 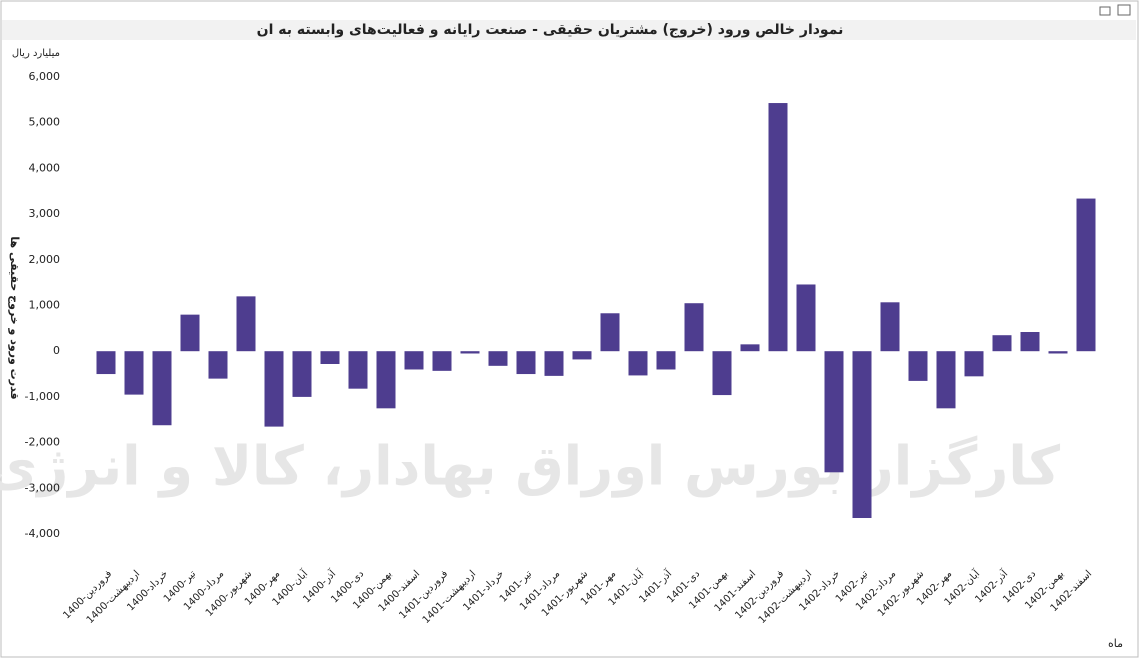 What do you see at coordinates (36, 53) in the screenshot?
I see `unit-label: میلیارد ریال` at bounding box center [36, 53].